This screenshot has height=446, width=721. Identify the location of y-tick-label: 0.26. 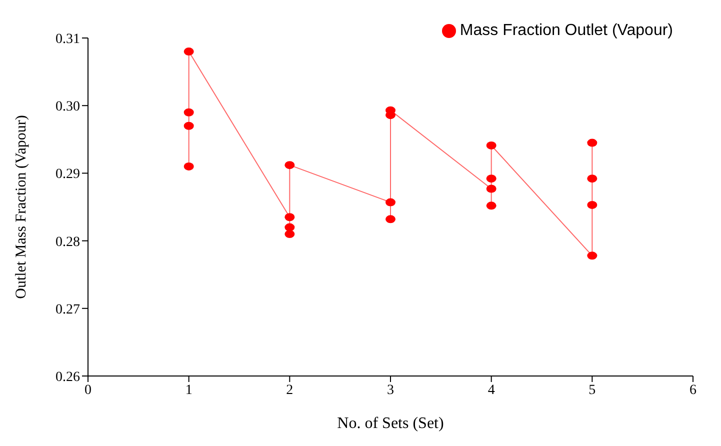
(68, 377).